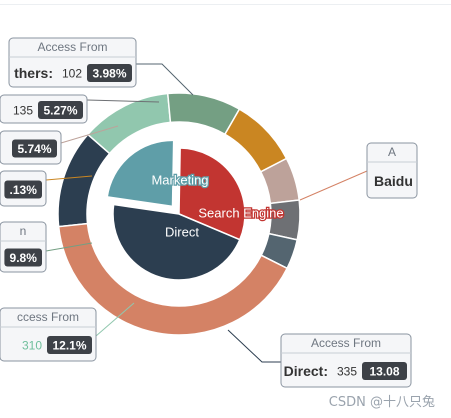  I want to click on label-box-4: n 9.8%, so click(46, 247).